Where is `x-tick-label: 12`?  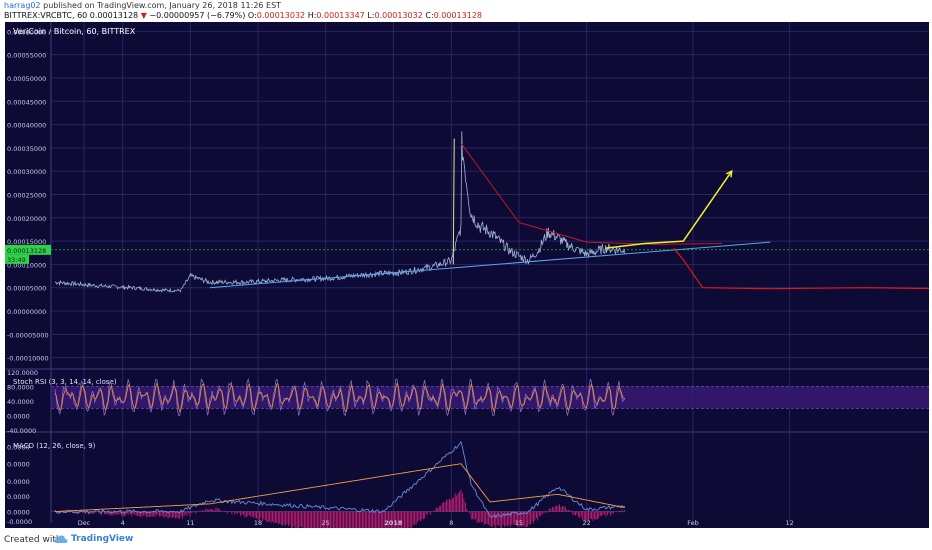 x-tick-label: 12 is located at coordinates (790, 523).